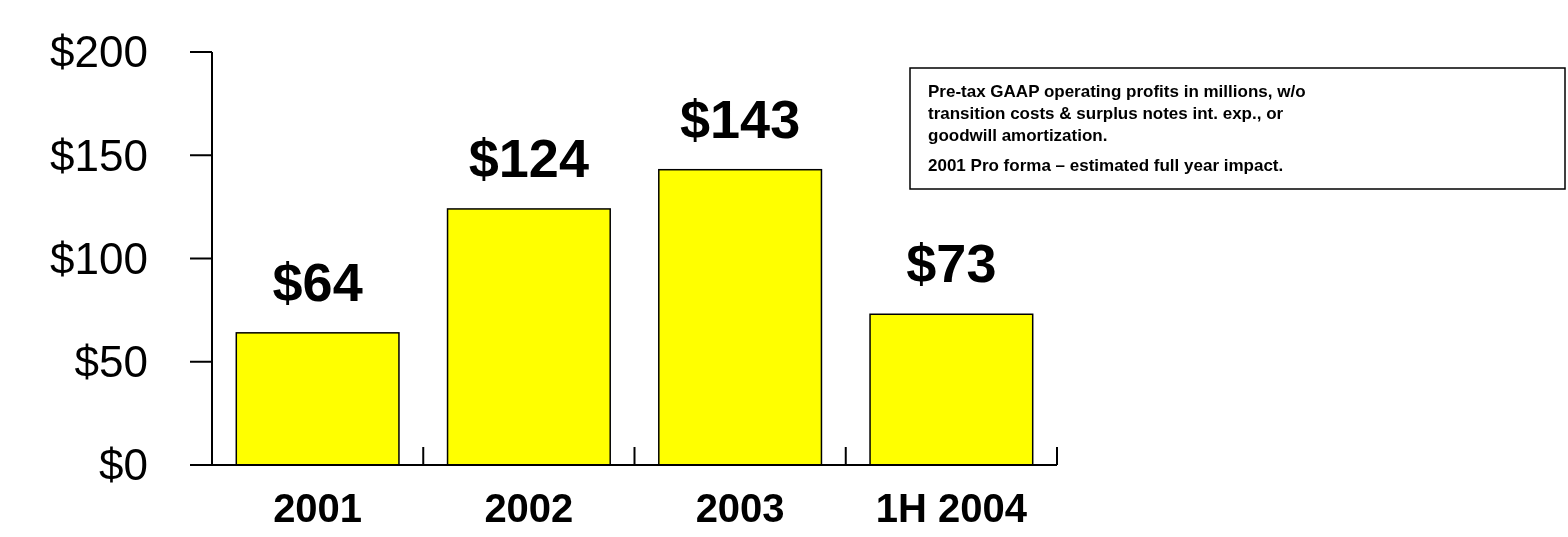 The image size is (1568, 537). What do you see at coordinates (740, 508) in the screenshot?
I see `x-tick-label: 2003` at bounding box center [740, 508].